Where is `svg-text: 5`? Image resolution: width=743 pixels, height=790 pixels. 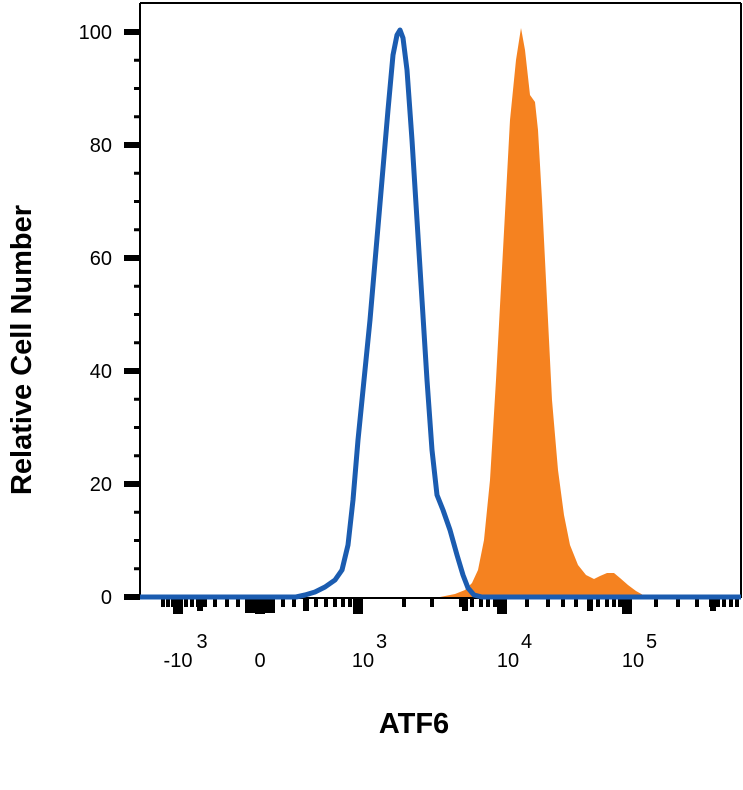
svg-text: 5 is located at coordinates (651, 642).